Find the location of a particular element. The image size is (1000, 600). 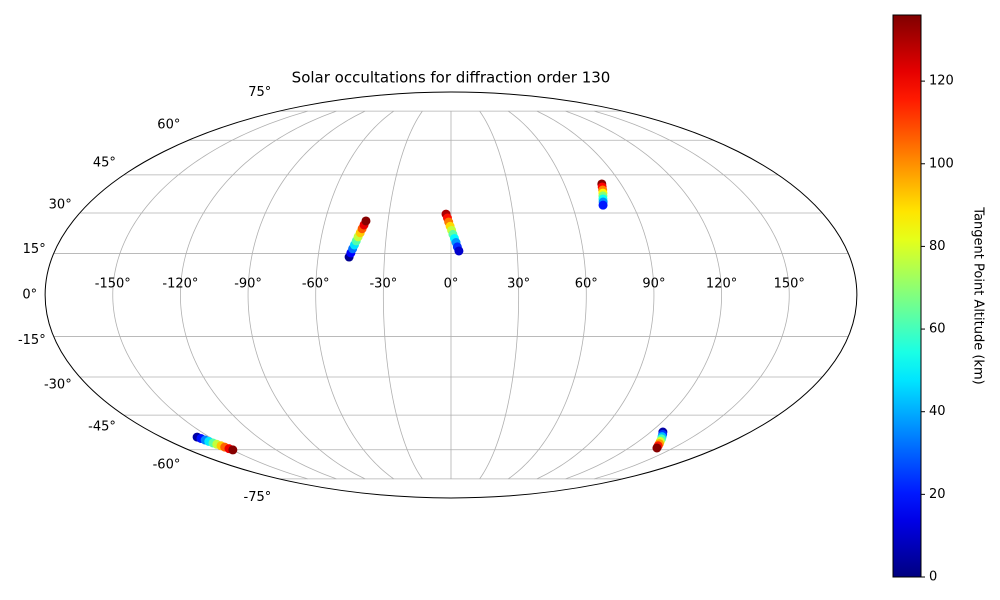

colorbar-tick-label: 20 is located at coordinates (937, 494).